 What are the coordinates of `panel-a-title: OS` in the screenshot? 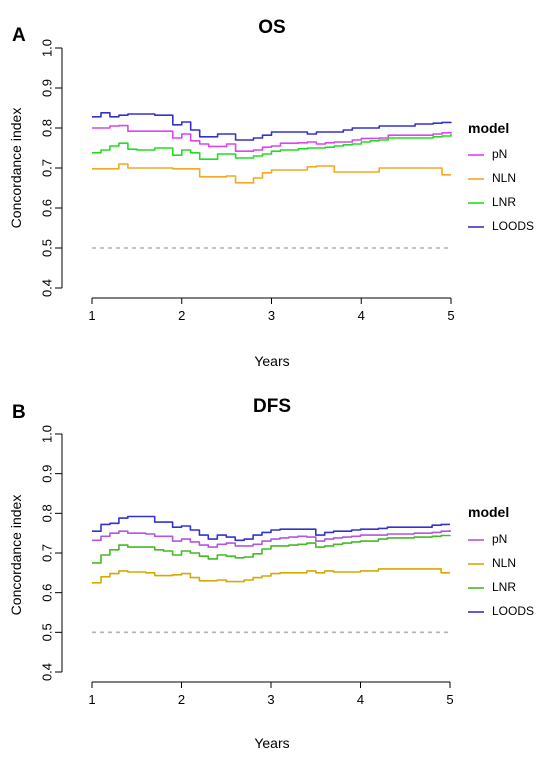 It's located at (271, 27).